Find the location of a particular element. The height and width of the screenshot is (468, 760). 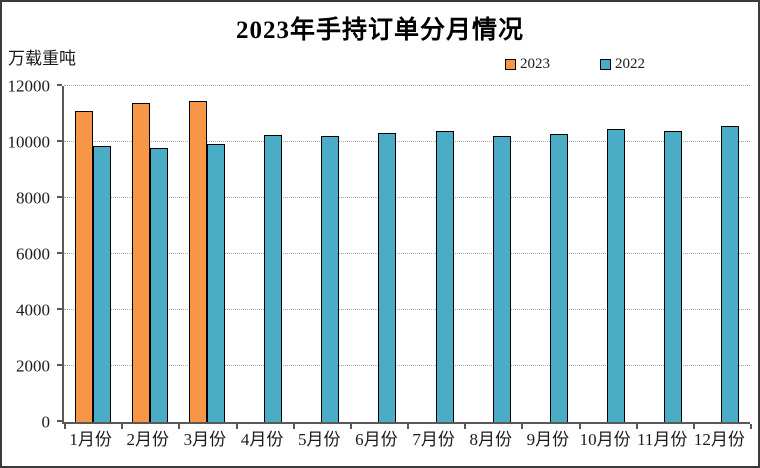

gridline-2000 is located at coordinates (407, 365).